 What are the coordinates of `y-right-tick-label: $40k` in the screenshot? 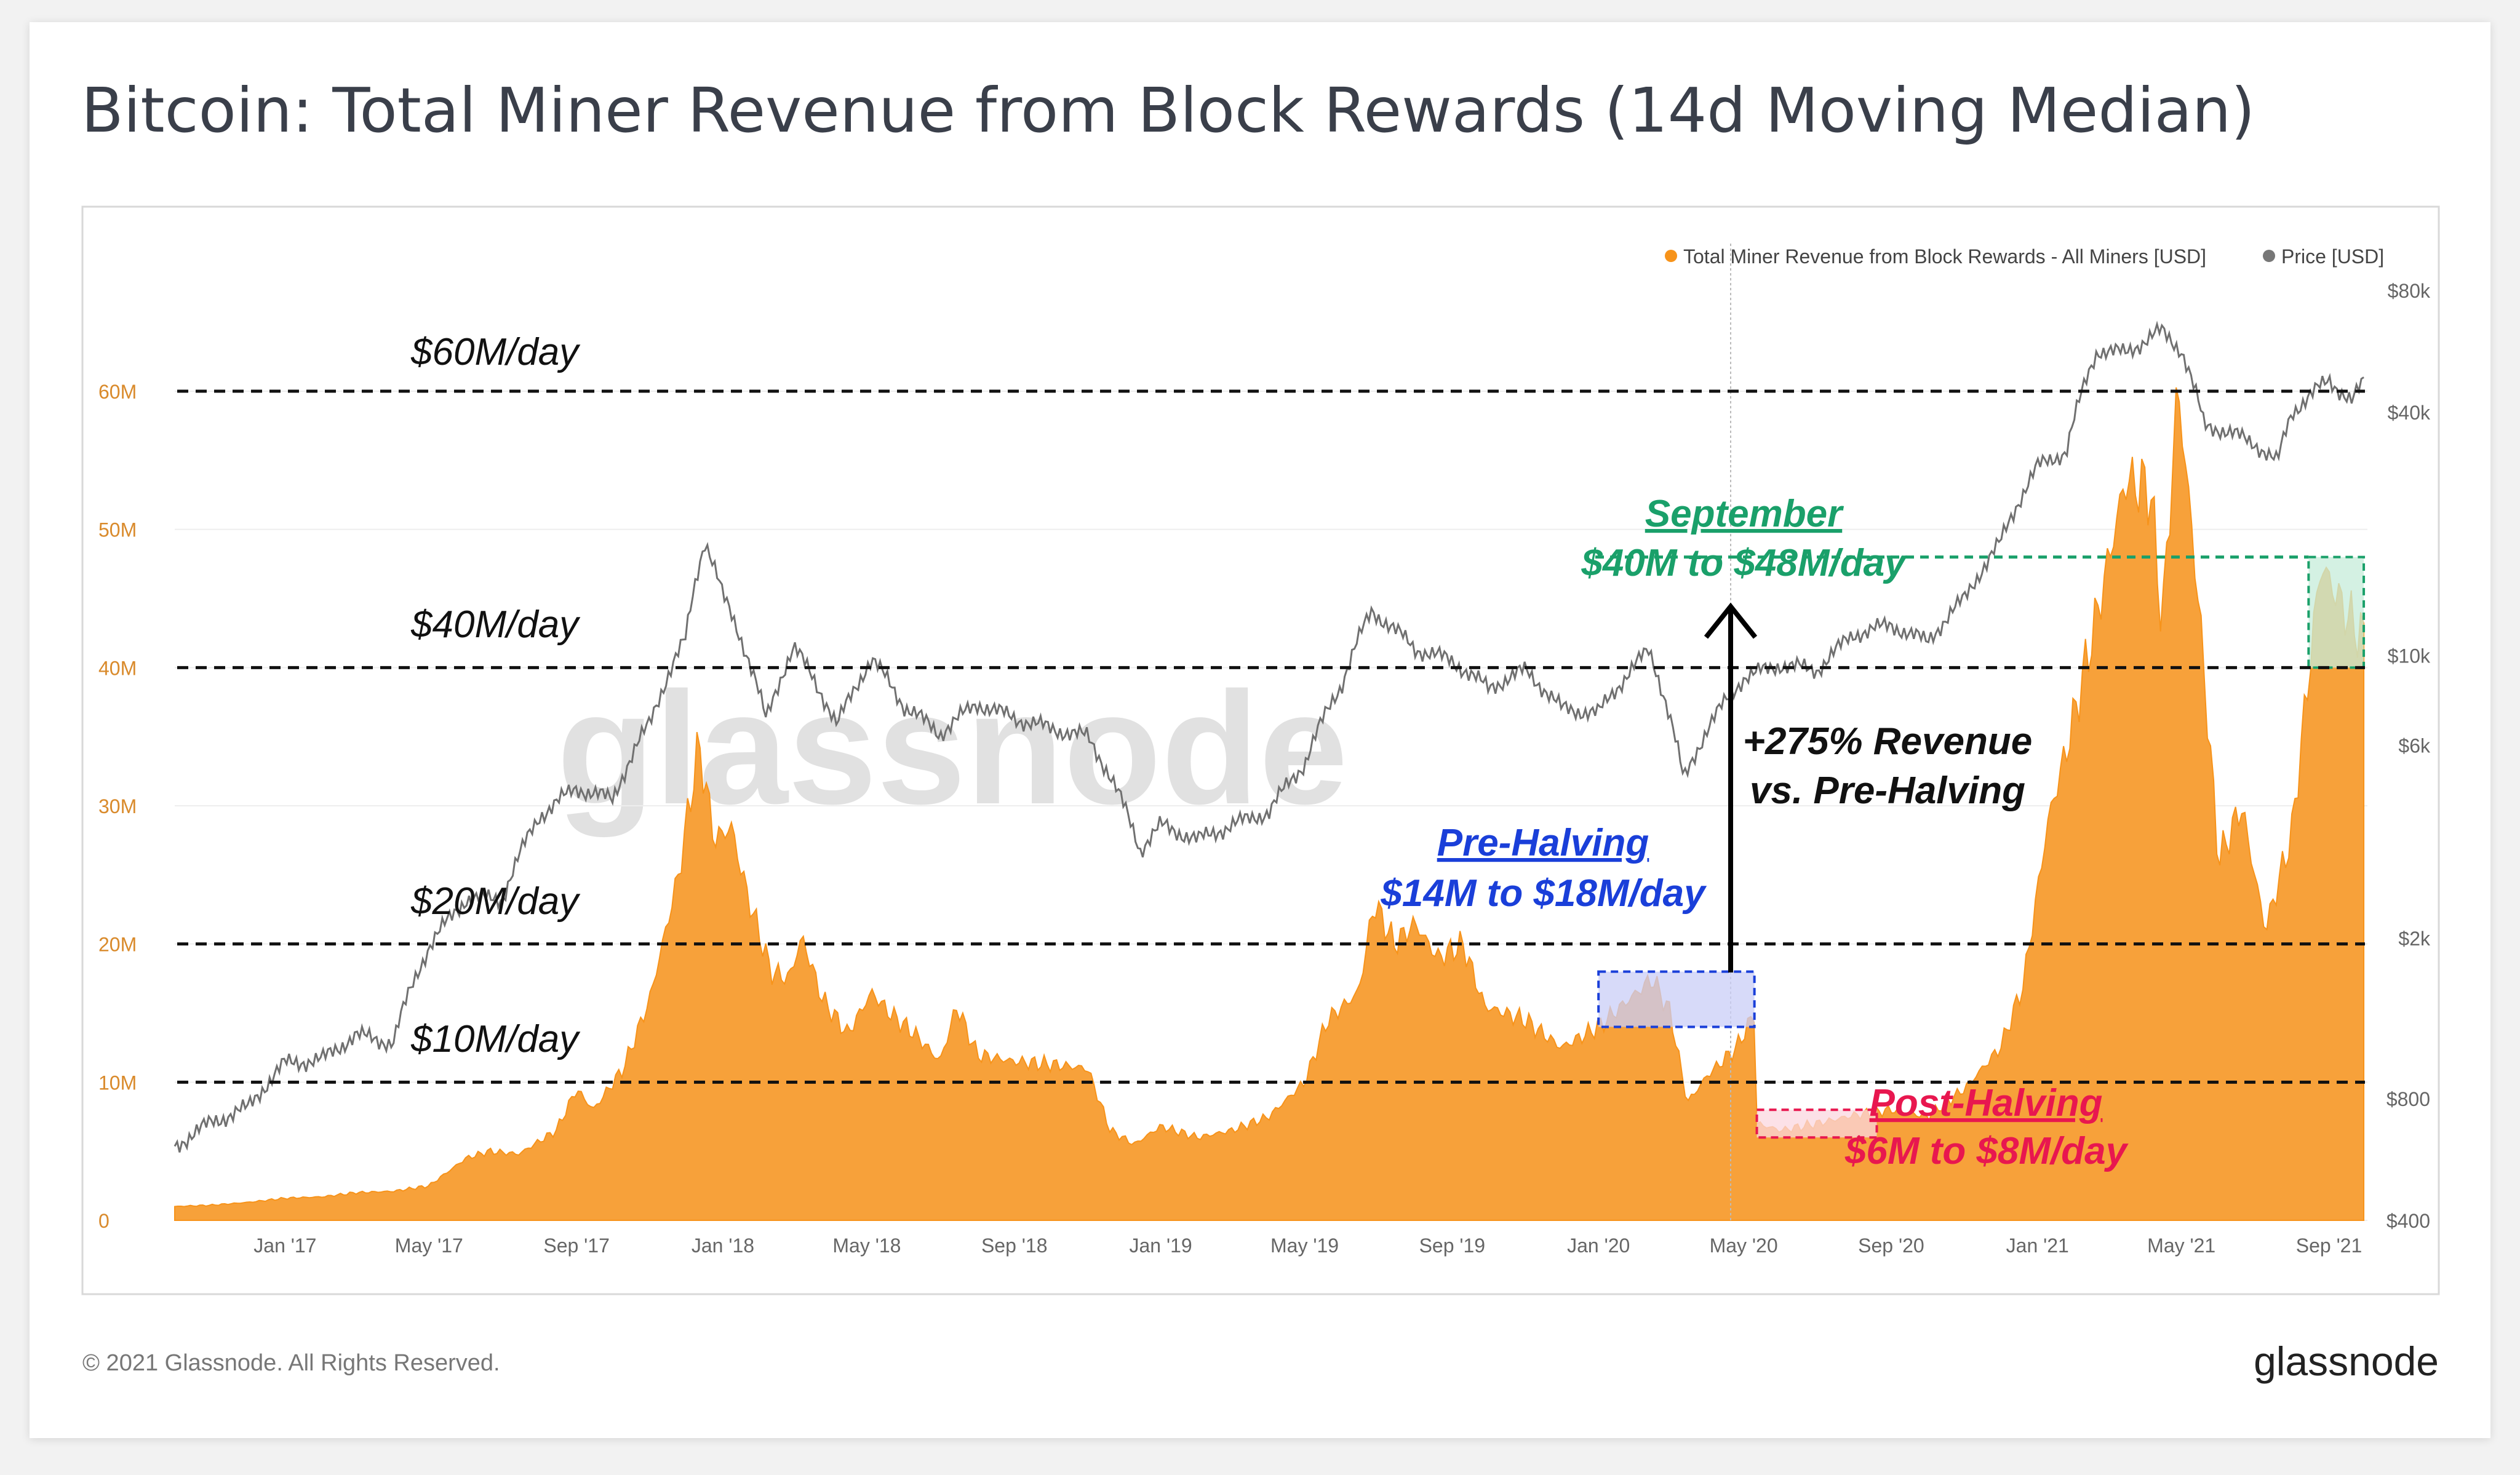 It's located at (2409, 413).